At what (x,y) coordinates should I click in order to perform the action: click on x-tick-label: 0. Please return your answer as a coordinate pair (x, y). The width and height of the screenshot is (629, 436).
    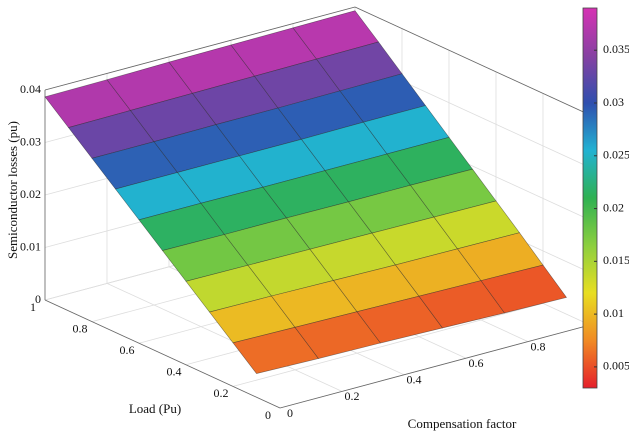
    Looking at the image, I should click on (290, 413).